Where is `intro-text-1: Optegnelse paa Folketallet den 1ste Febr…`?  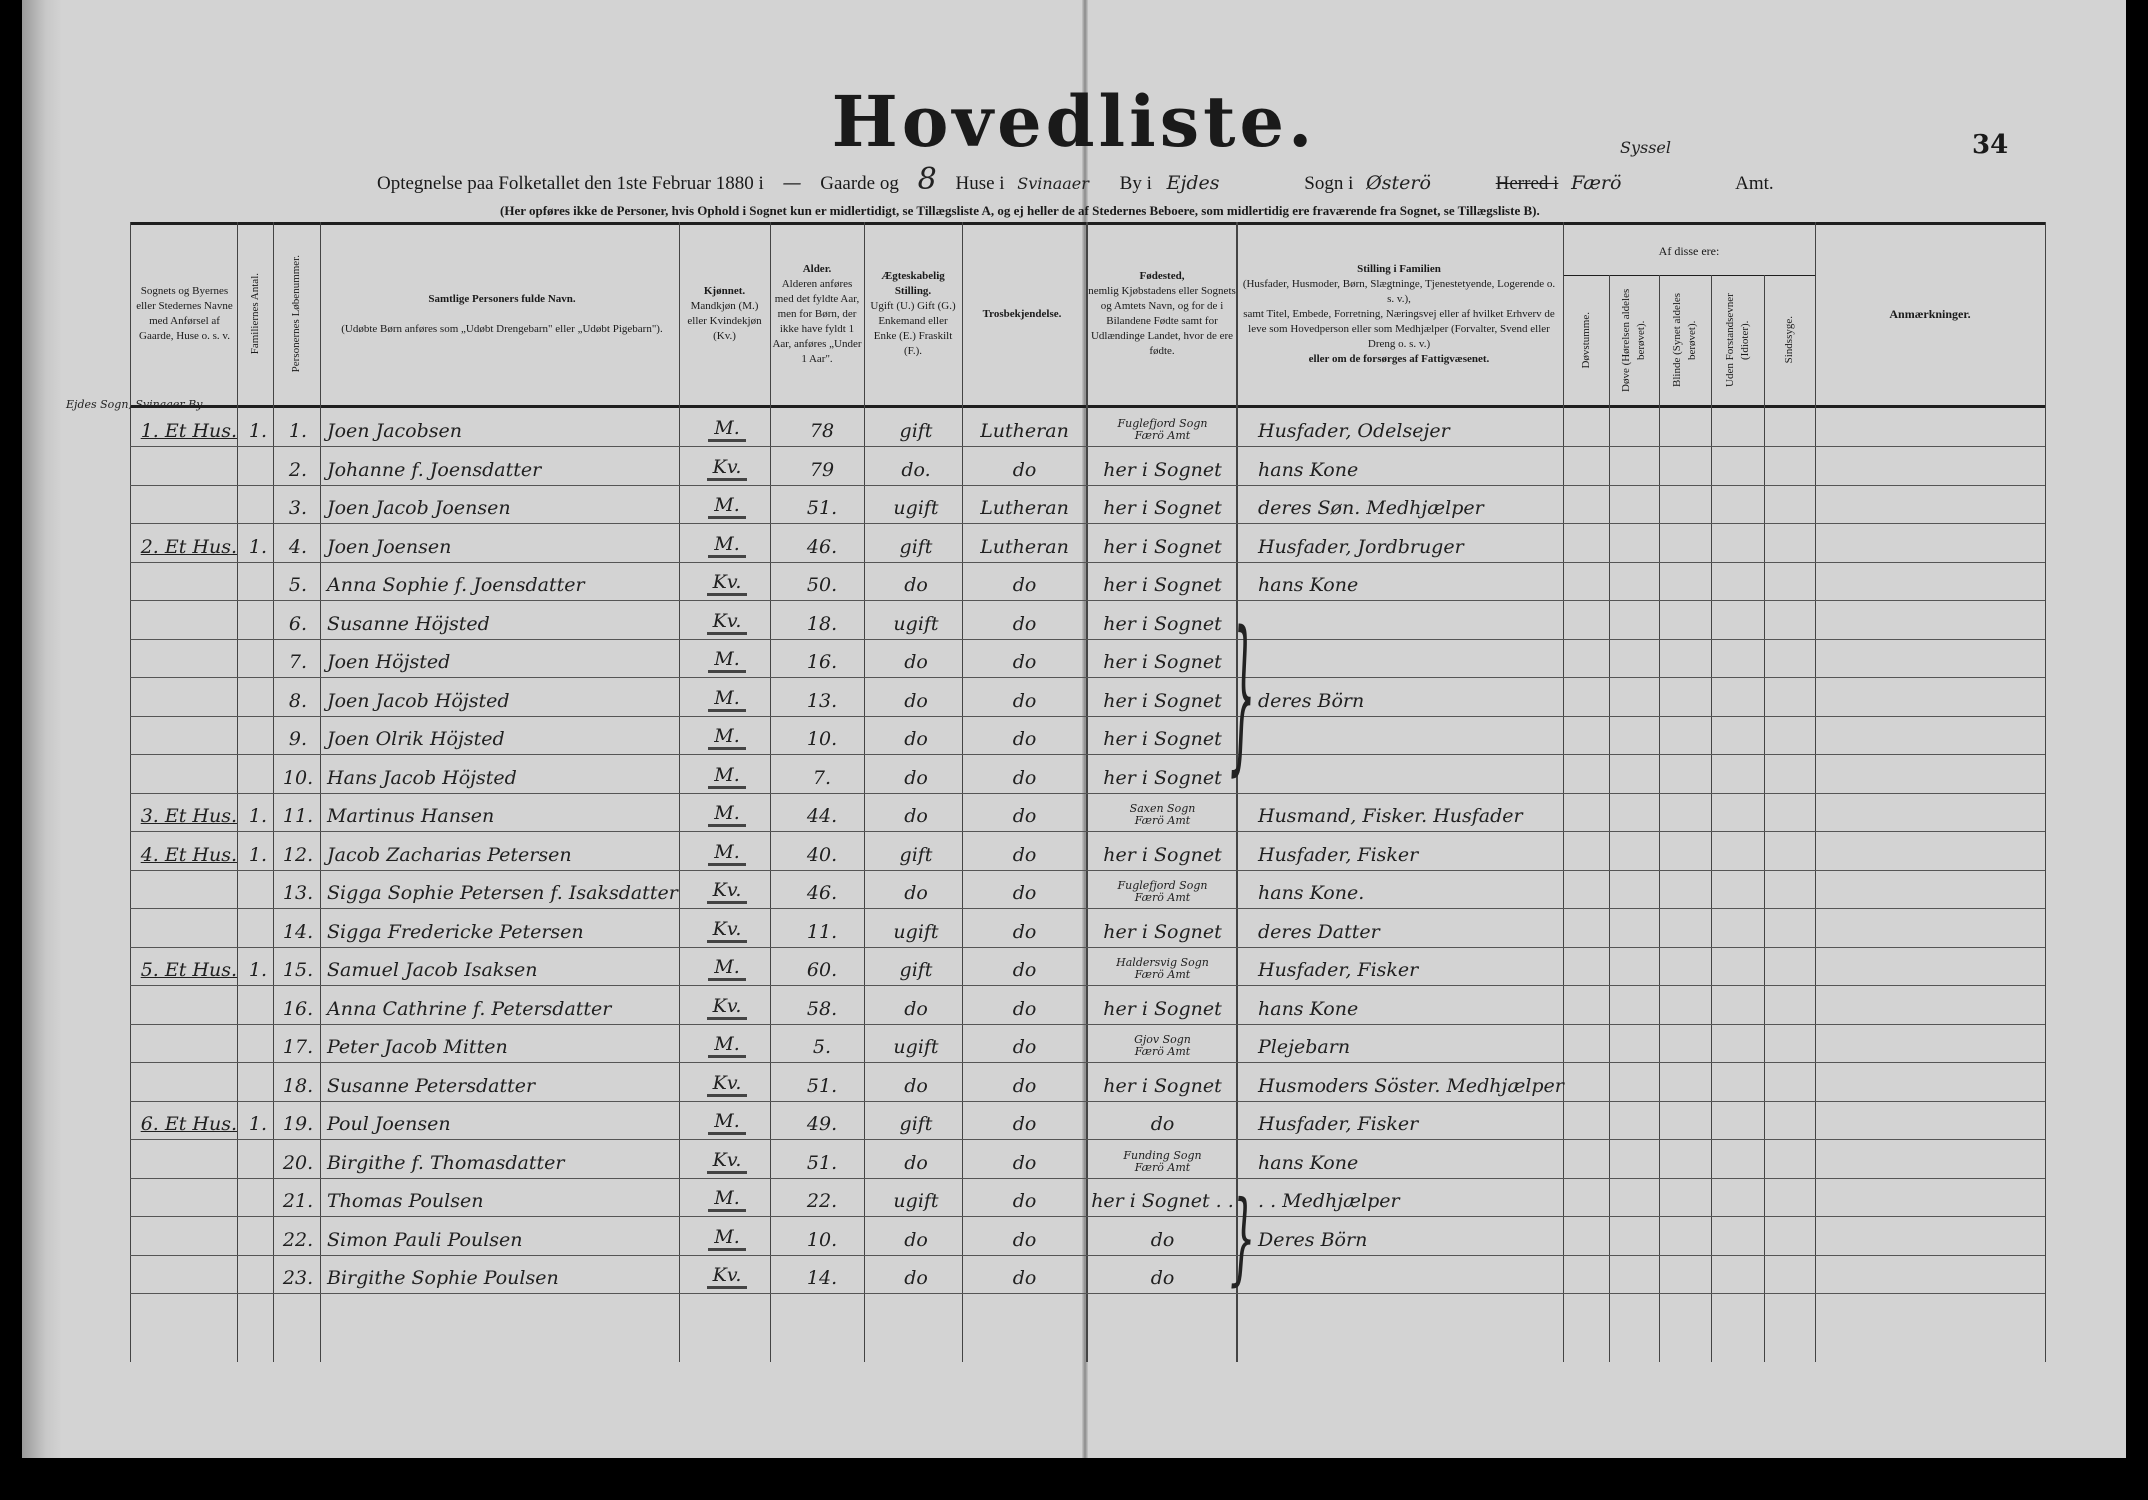 intro-text-1: Optegnelse paa Folketallet den 1ste Febr… is located at coordinates (570, 183).